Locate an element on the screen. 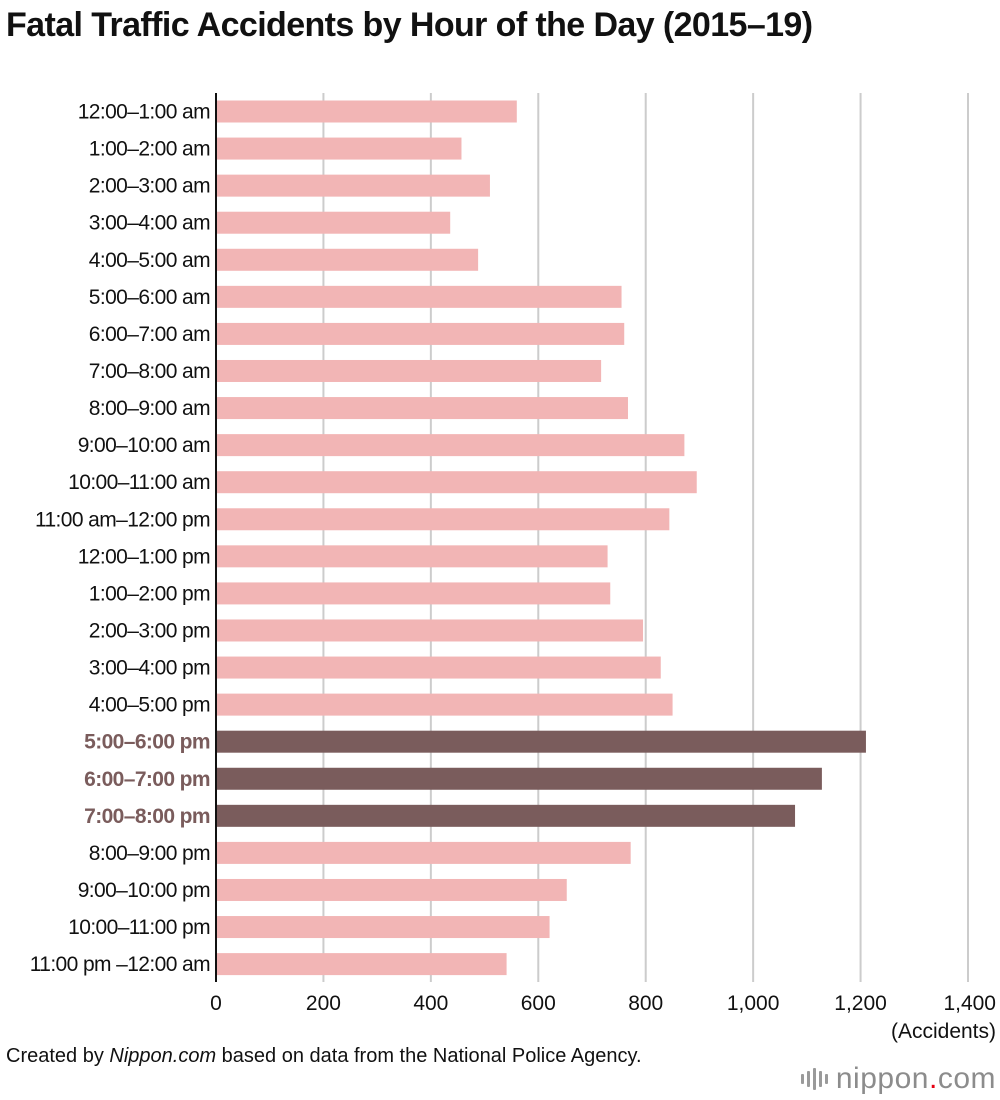 Image resolution: width=1000 pixels, height=1100 pixels. category-label: 11:00 am–12:00 pm is located at coordinates (122, 519).